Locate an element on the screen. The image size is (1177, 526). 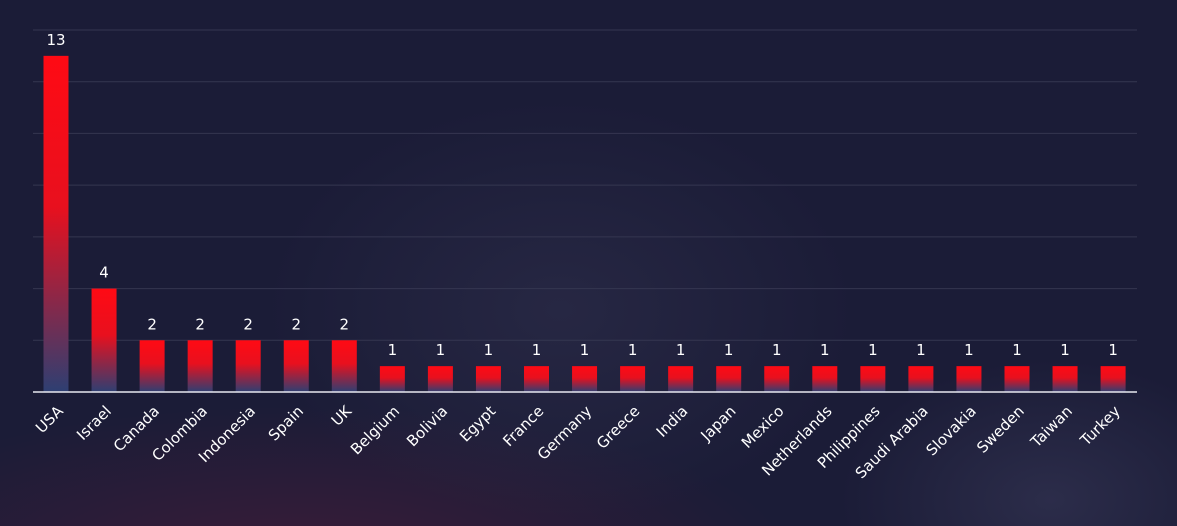
x-tick-label: Spain is located at coordinates (286, 423).